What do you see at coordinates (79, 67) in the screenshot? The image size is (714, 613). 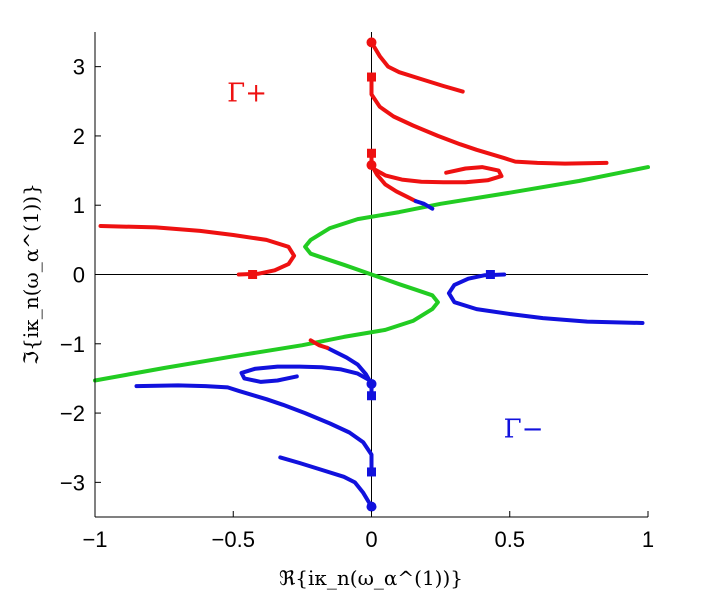 I see `y-tick-label: 3` at bounding box center [79, 67].